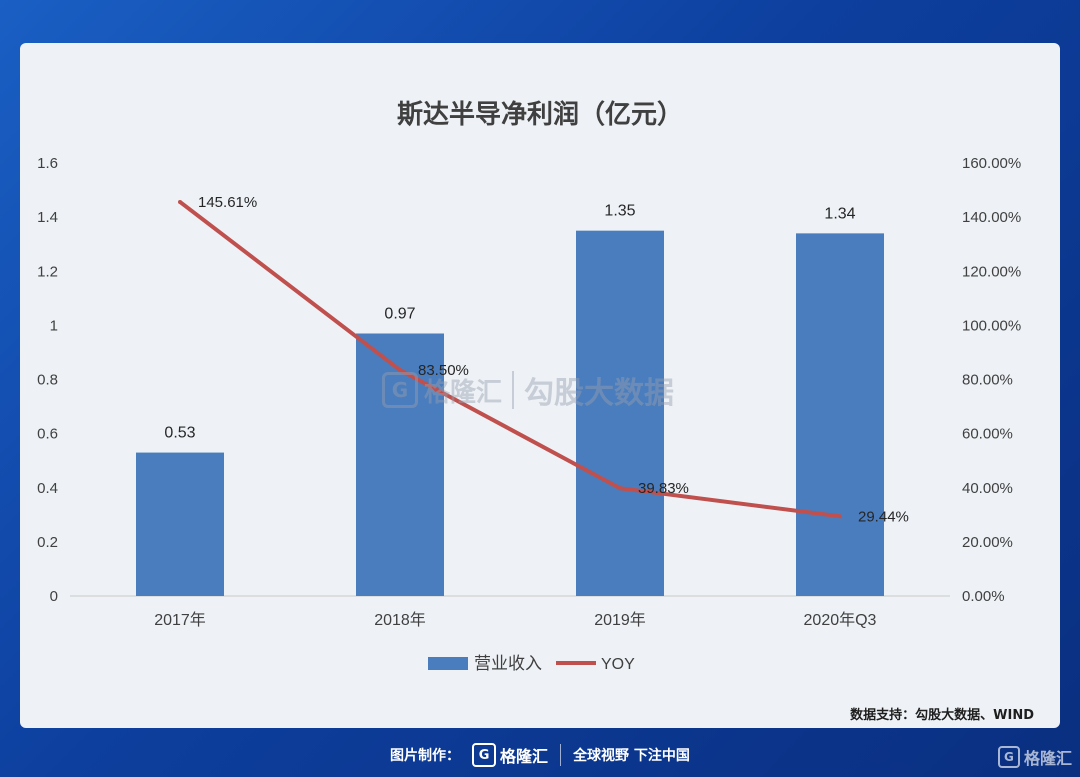 This screenshot has height=777, width=1080. I want to click on y-left-tick-label: 0.4, so click(47, 488).